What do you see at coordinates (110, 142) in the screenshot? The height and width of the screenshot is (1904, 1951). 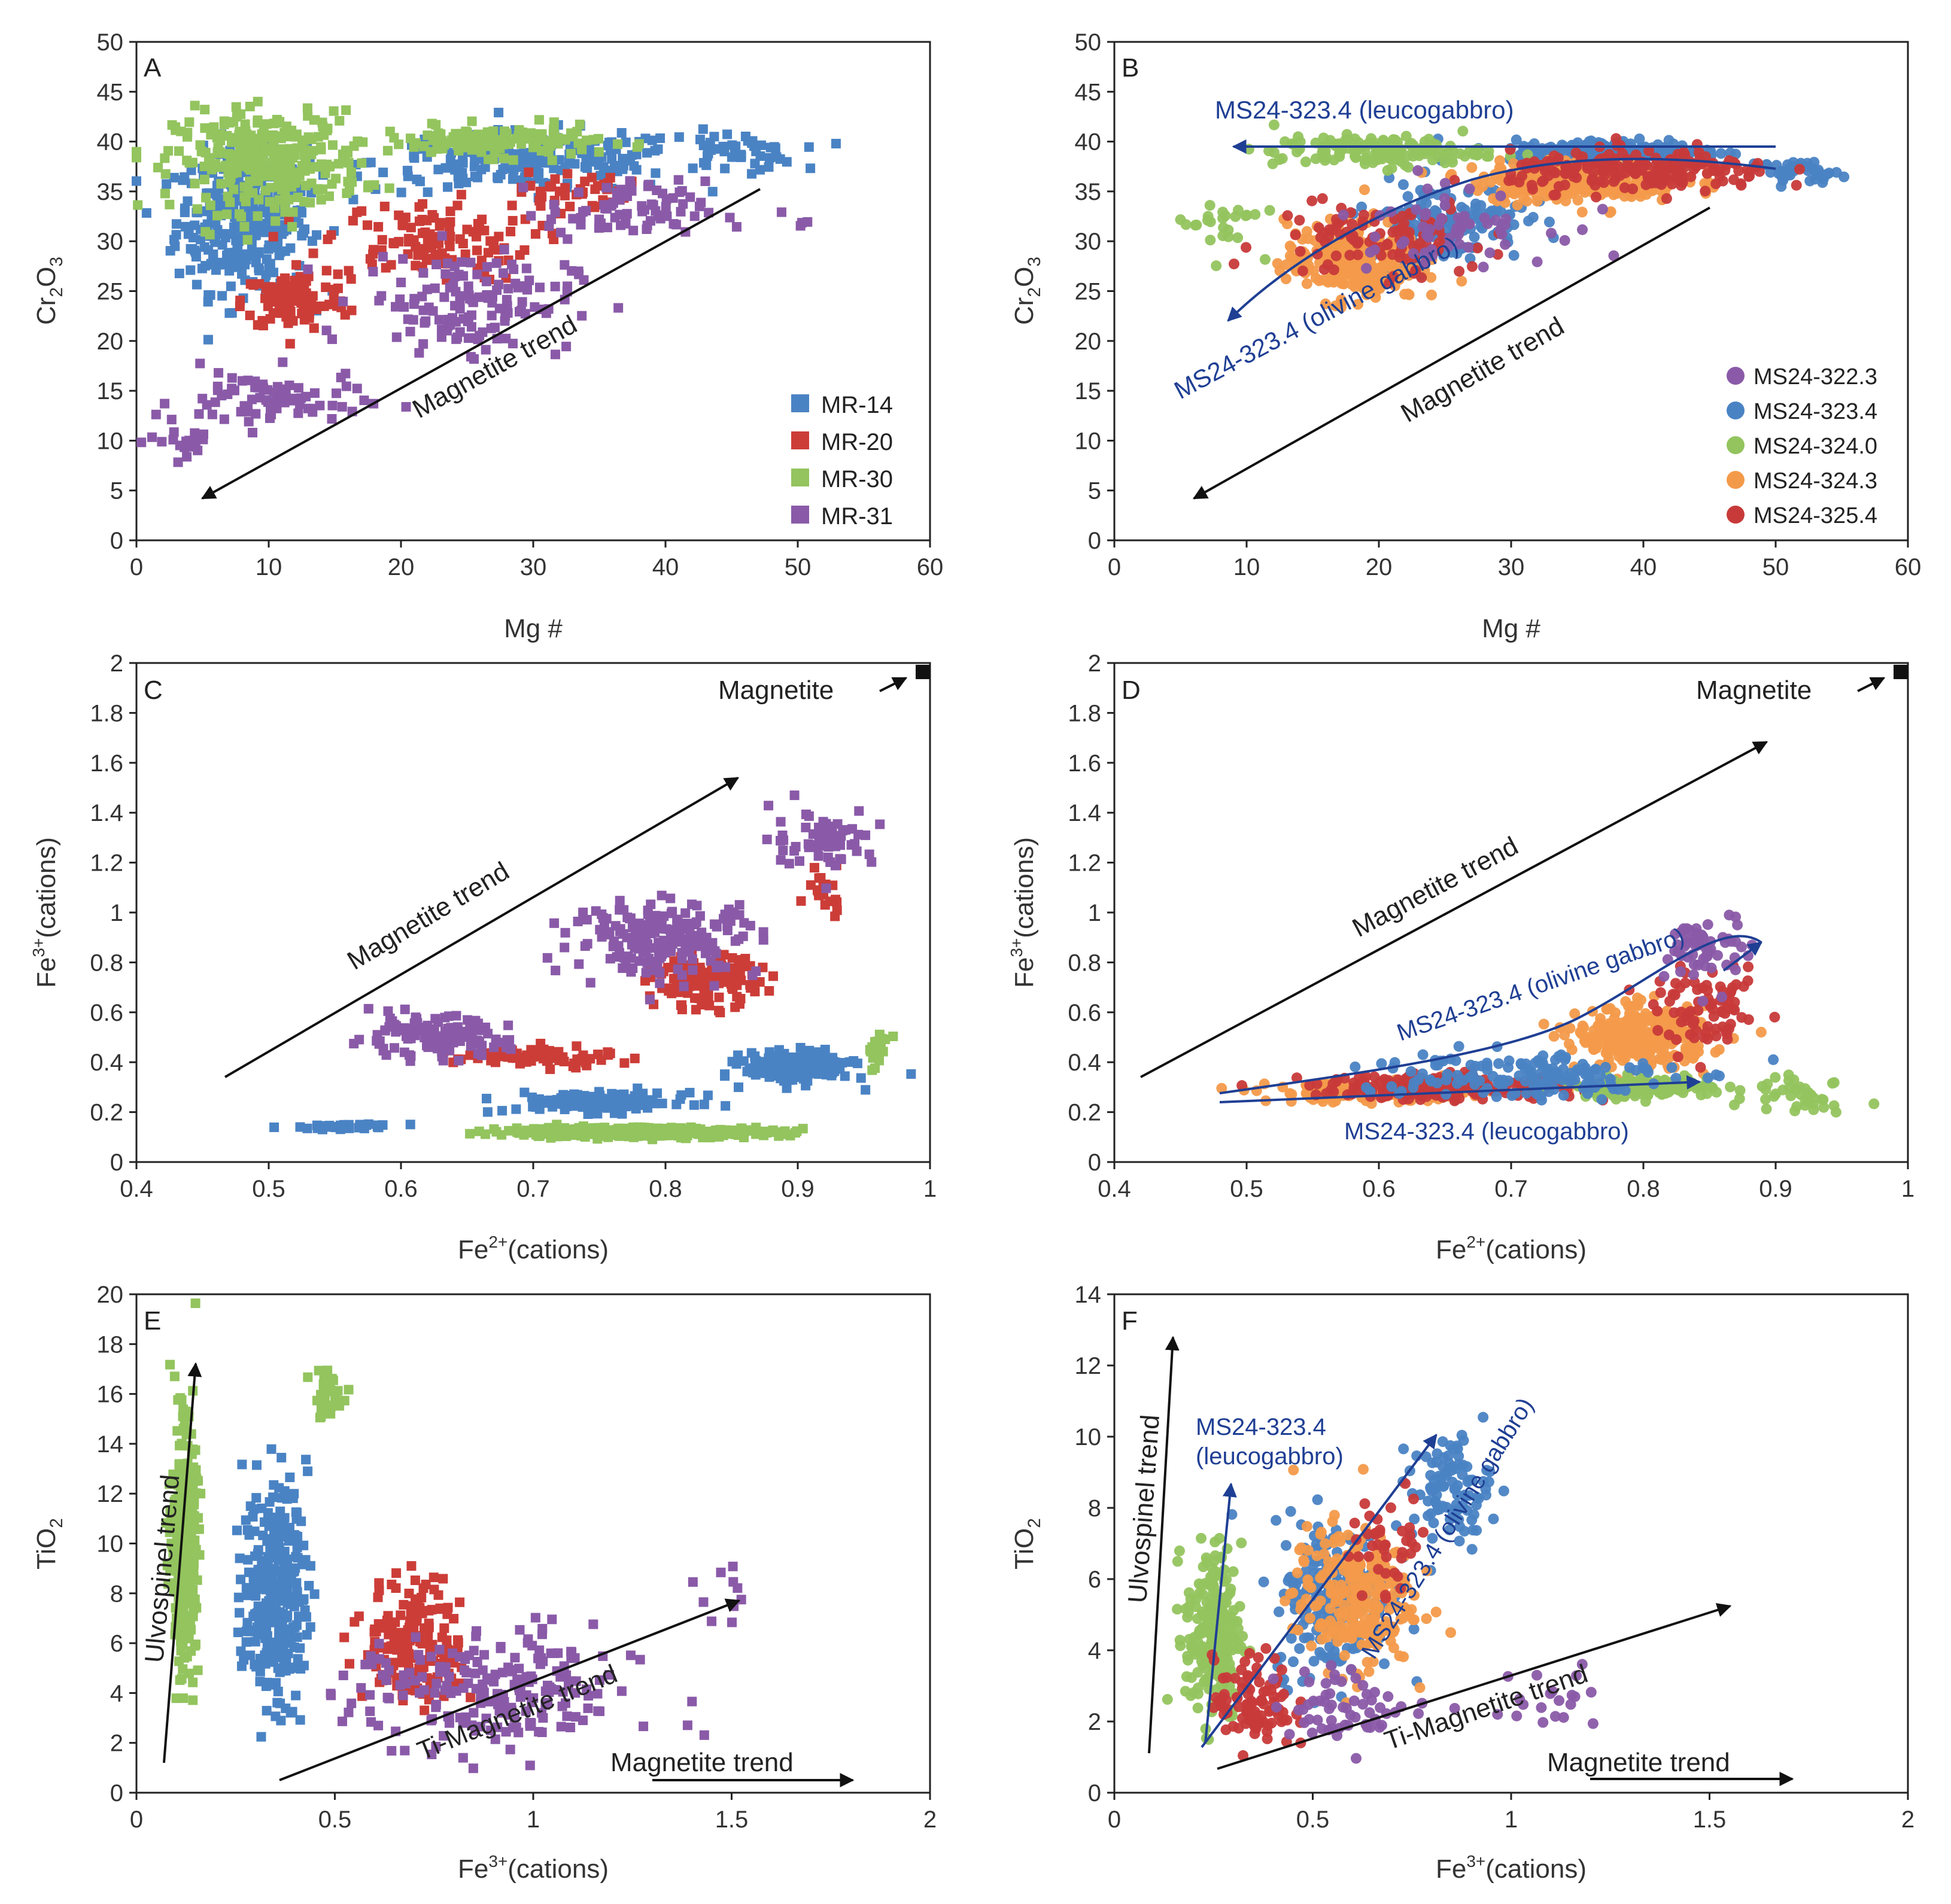 I see `y-tick-label: 40` at bounding box center [110, 142].